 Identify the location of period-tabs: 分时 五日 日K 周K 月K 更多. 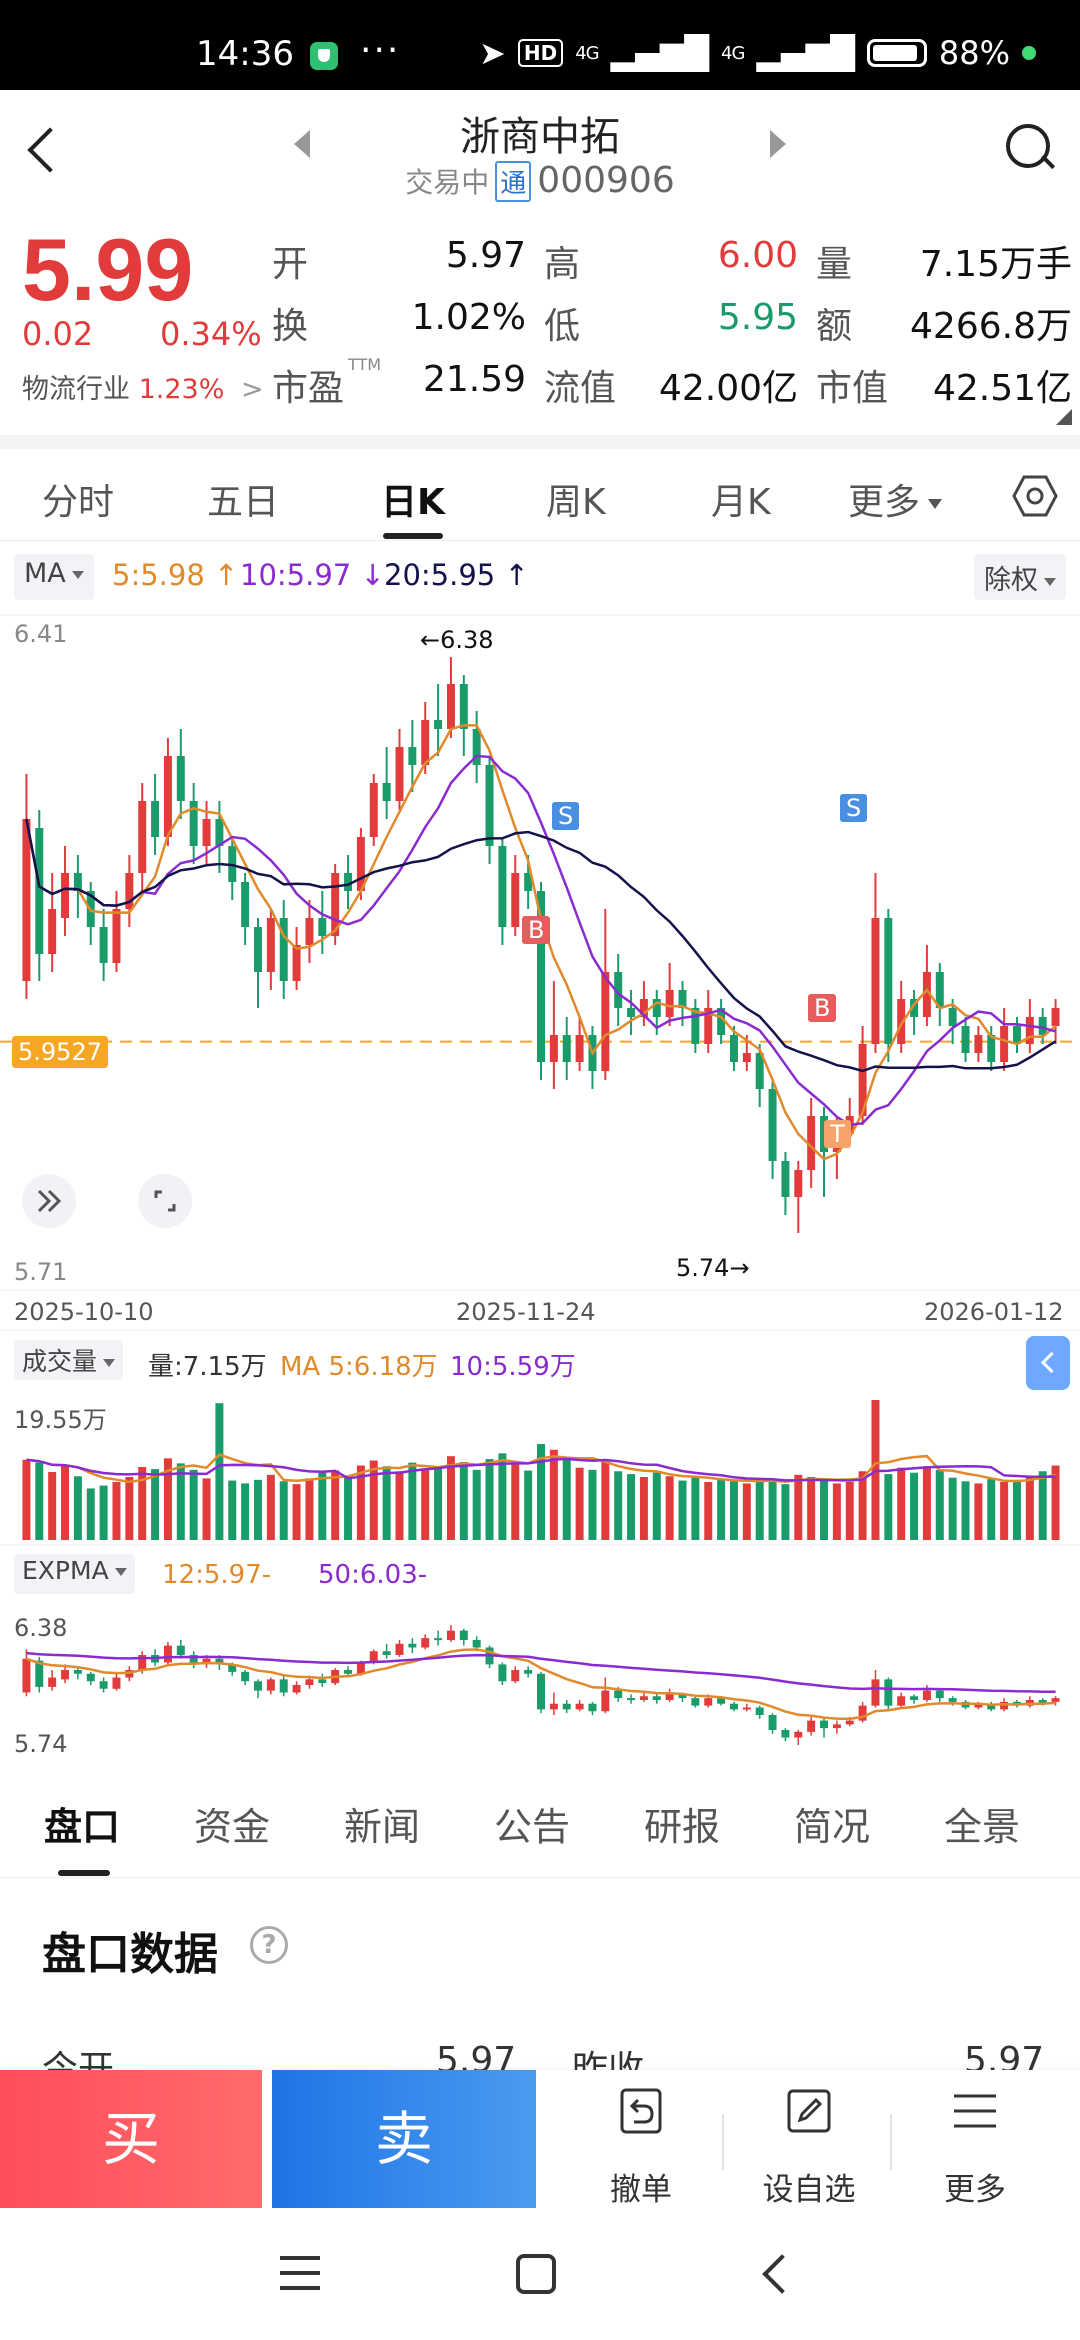
(540, 495).